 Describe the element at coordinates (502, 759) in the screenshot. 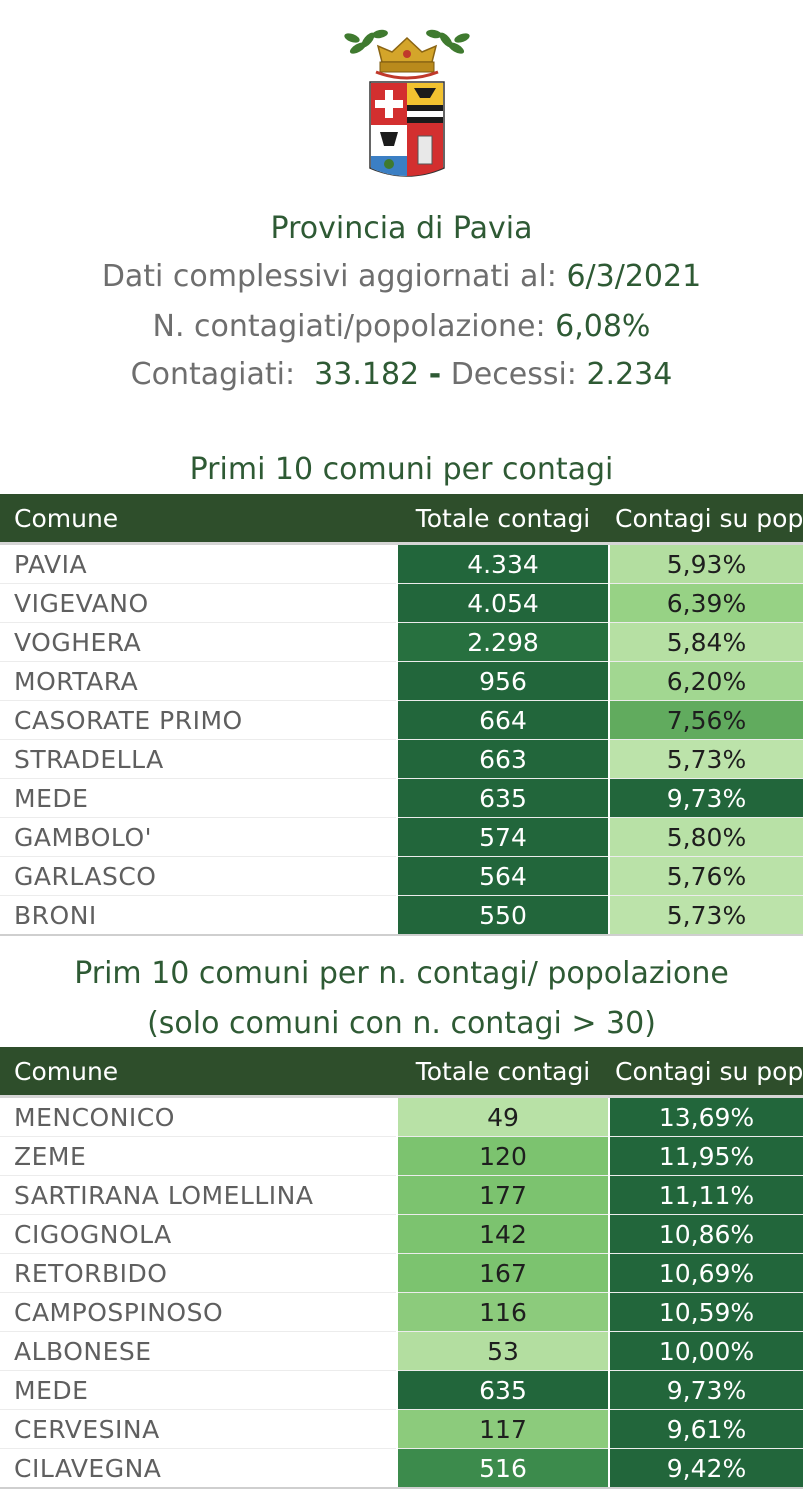

I see `totale-contagi-cell: 663` at that location.